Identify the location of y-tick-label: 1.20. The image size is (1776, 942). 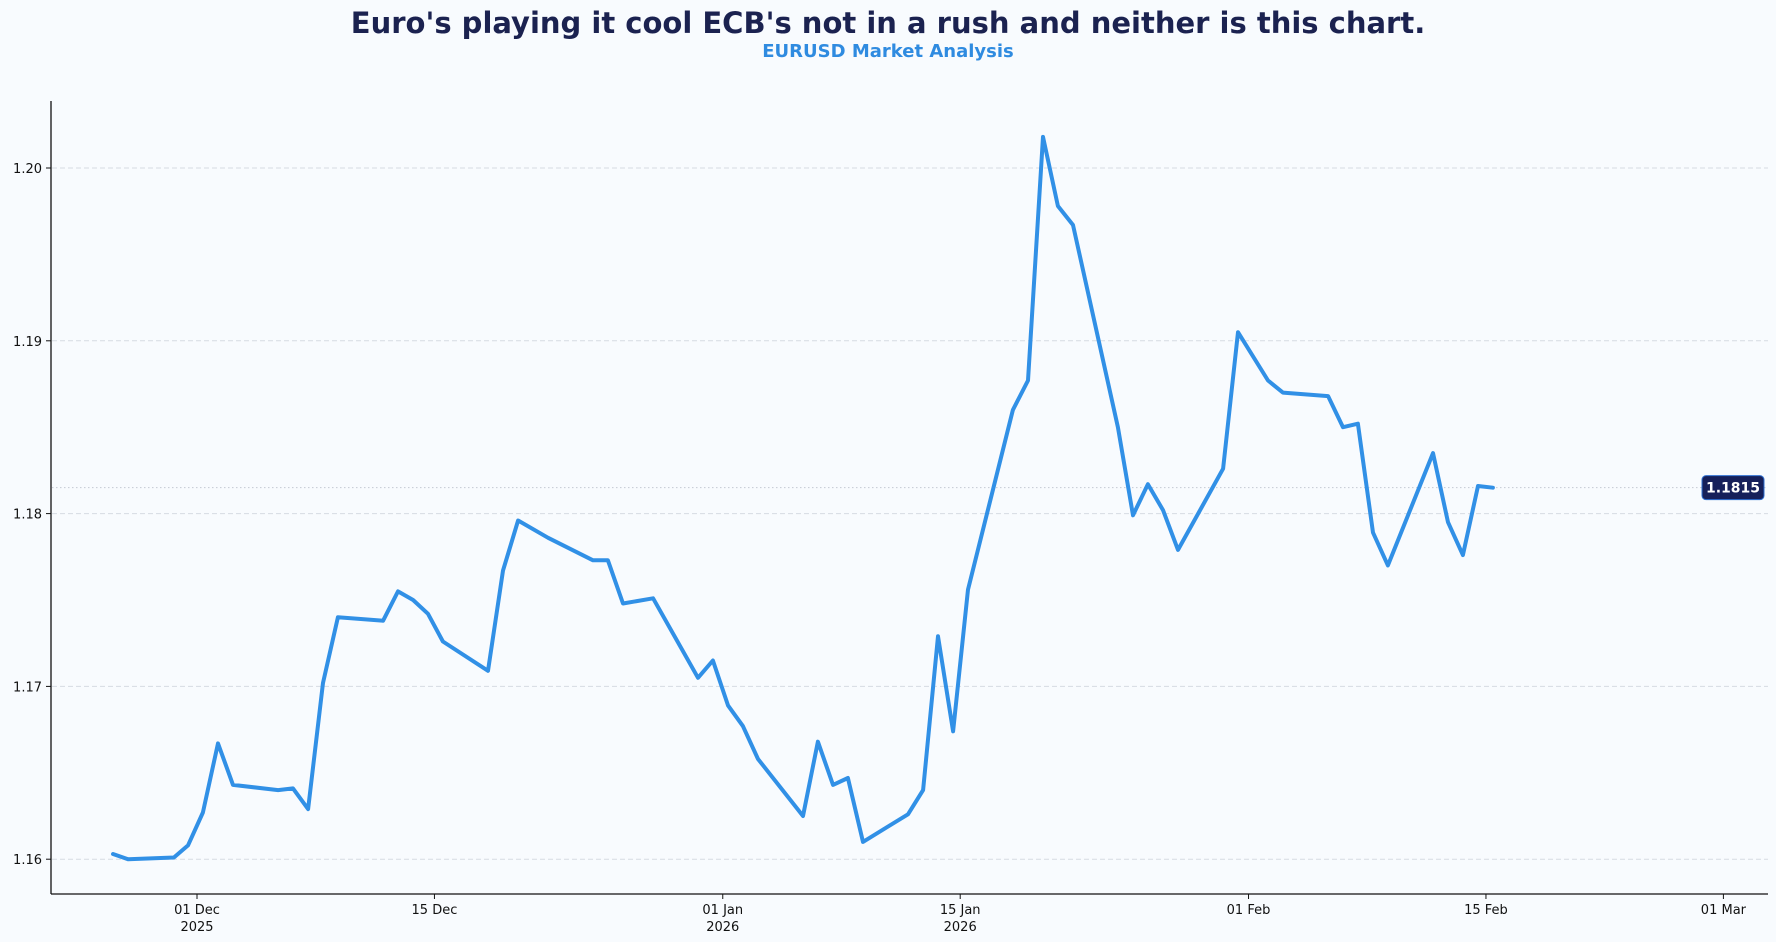
(27, 169).